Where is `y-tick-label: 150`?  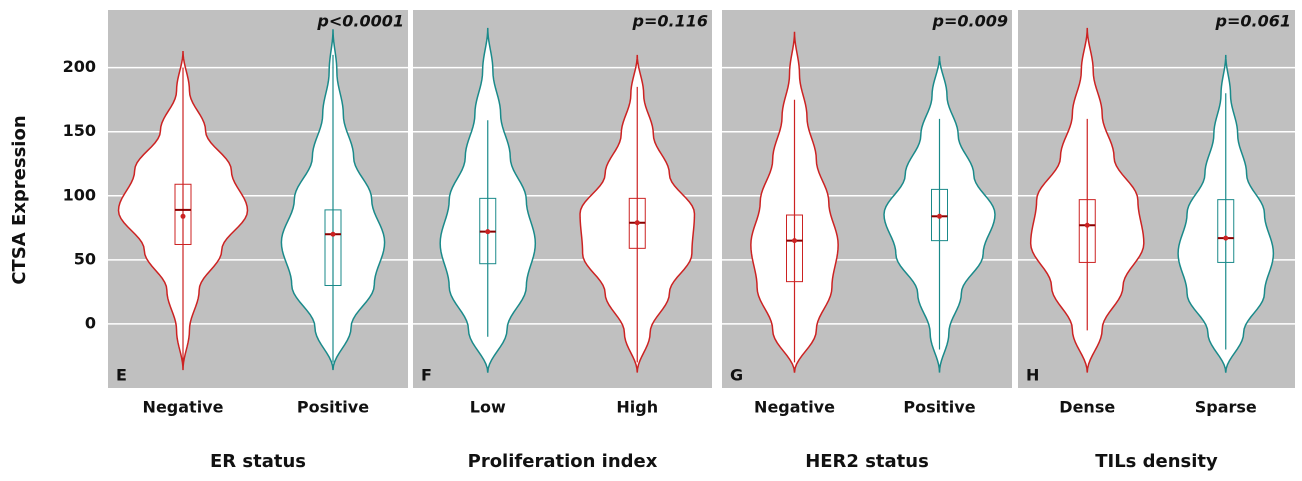
y-tick-label: 150 is located at coordinates (79, 130).